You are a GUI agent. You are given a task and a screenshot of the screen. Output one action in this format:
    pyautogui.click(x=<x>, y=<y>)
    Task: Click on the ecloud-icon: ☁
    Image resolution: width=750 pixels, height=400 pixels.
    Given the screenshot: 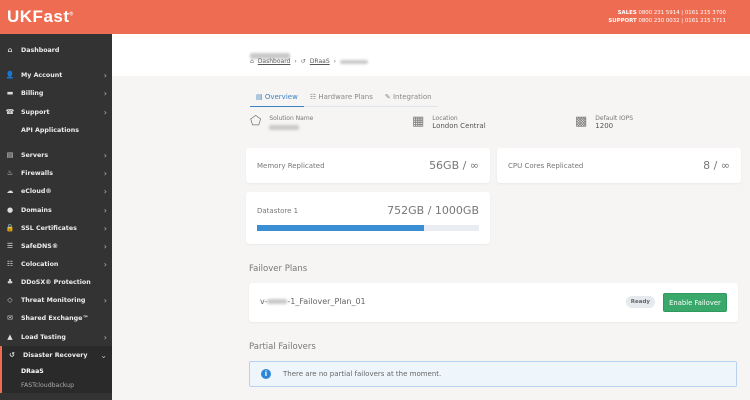 What is the action you would take?
    pyautogui.click(x=10, y=191)
    